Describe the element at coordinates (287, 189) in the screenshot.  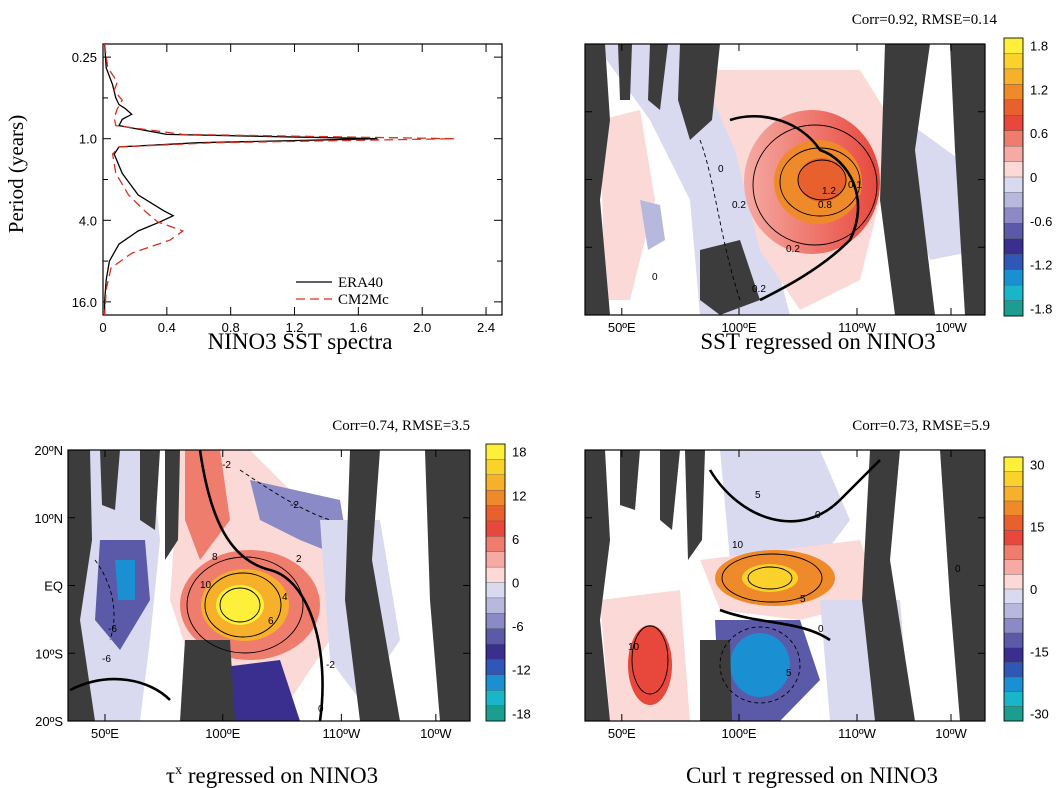
I see `spectra-ticks: 0 0.4 0.8 1.2 1.6 2.0 2.4 0.25 1.0 4.0 16.0` at that location.